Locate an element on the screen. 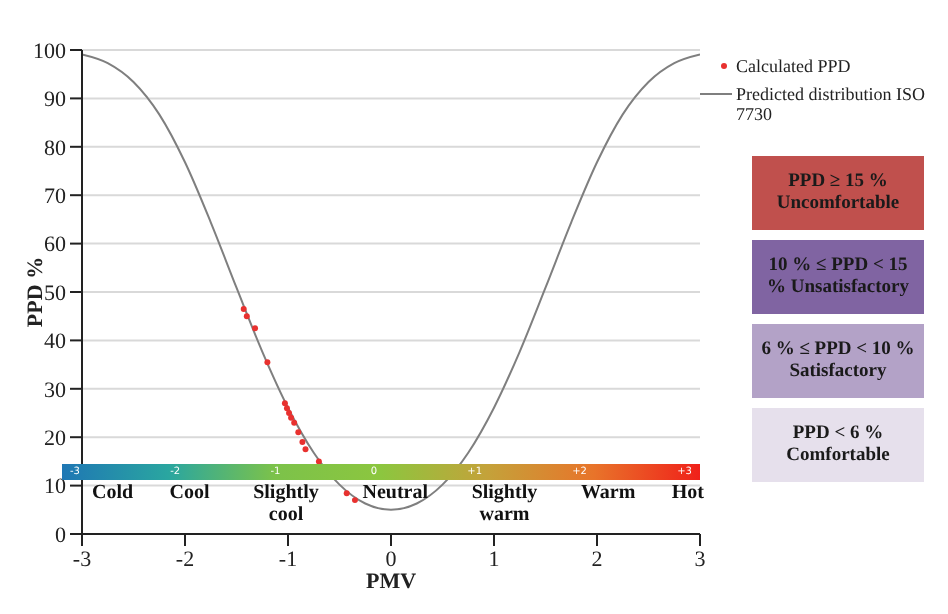  annotation: Hot is located at coordinates (687, 493).